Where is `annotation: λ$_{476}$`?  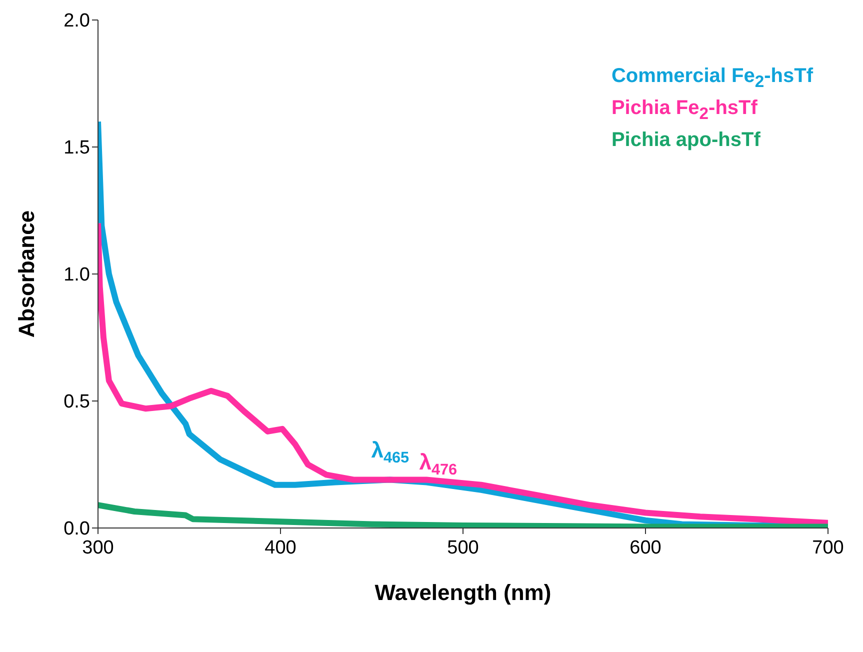
annotation: λ$_{476}$ is located at coordinates (438, 464).